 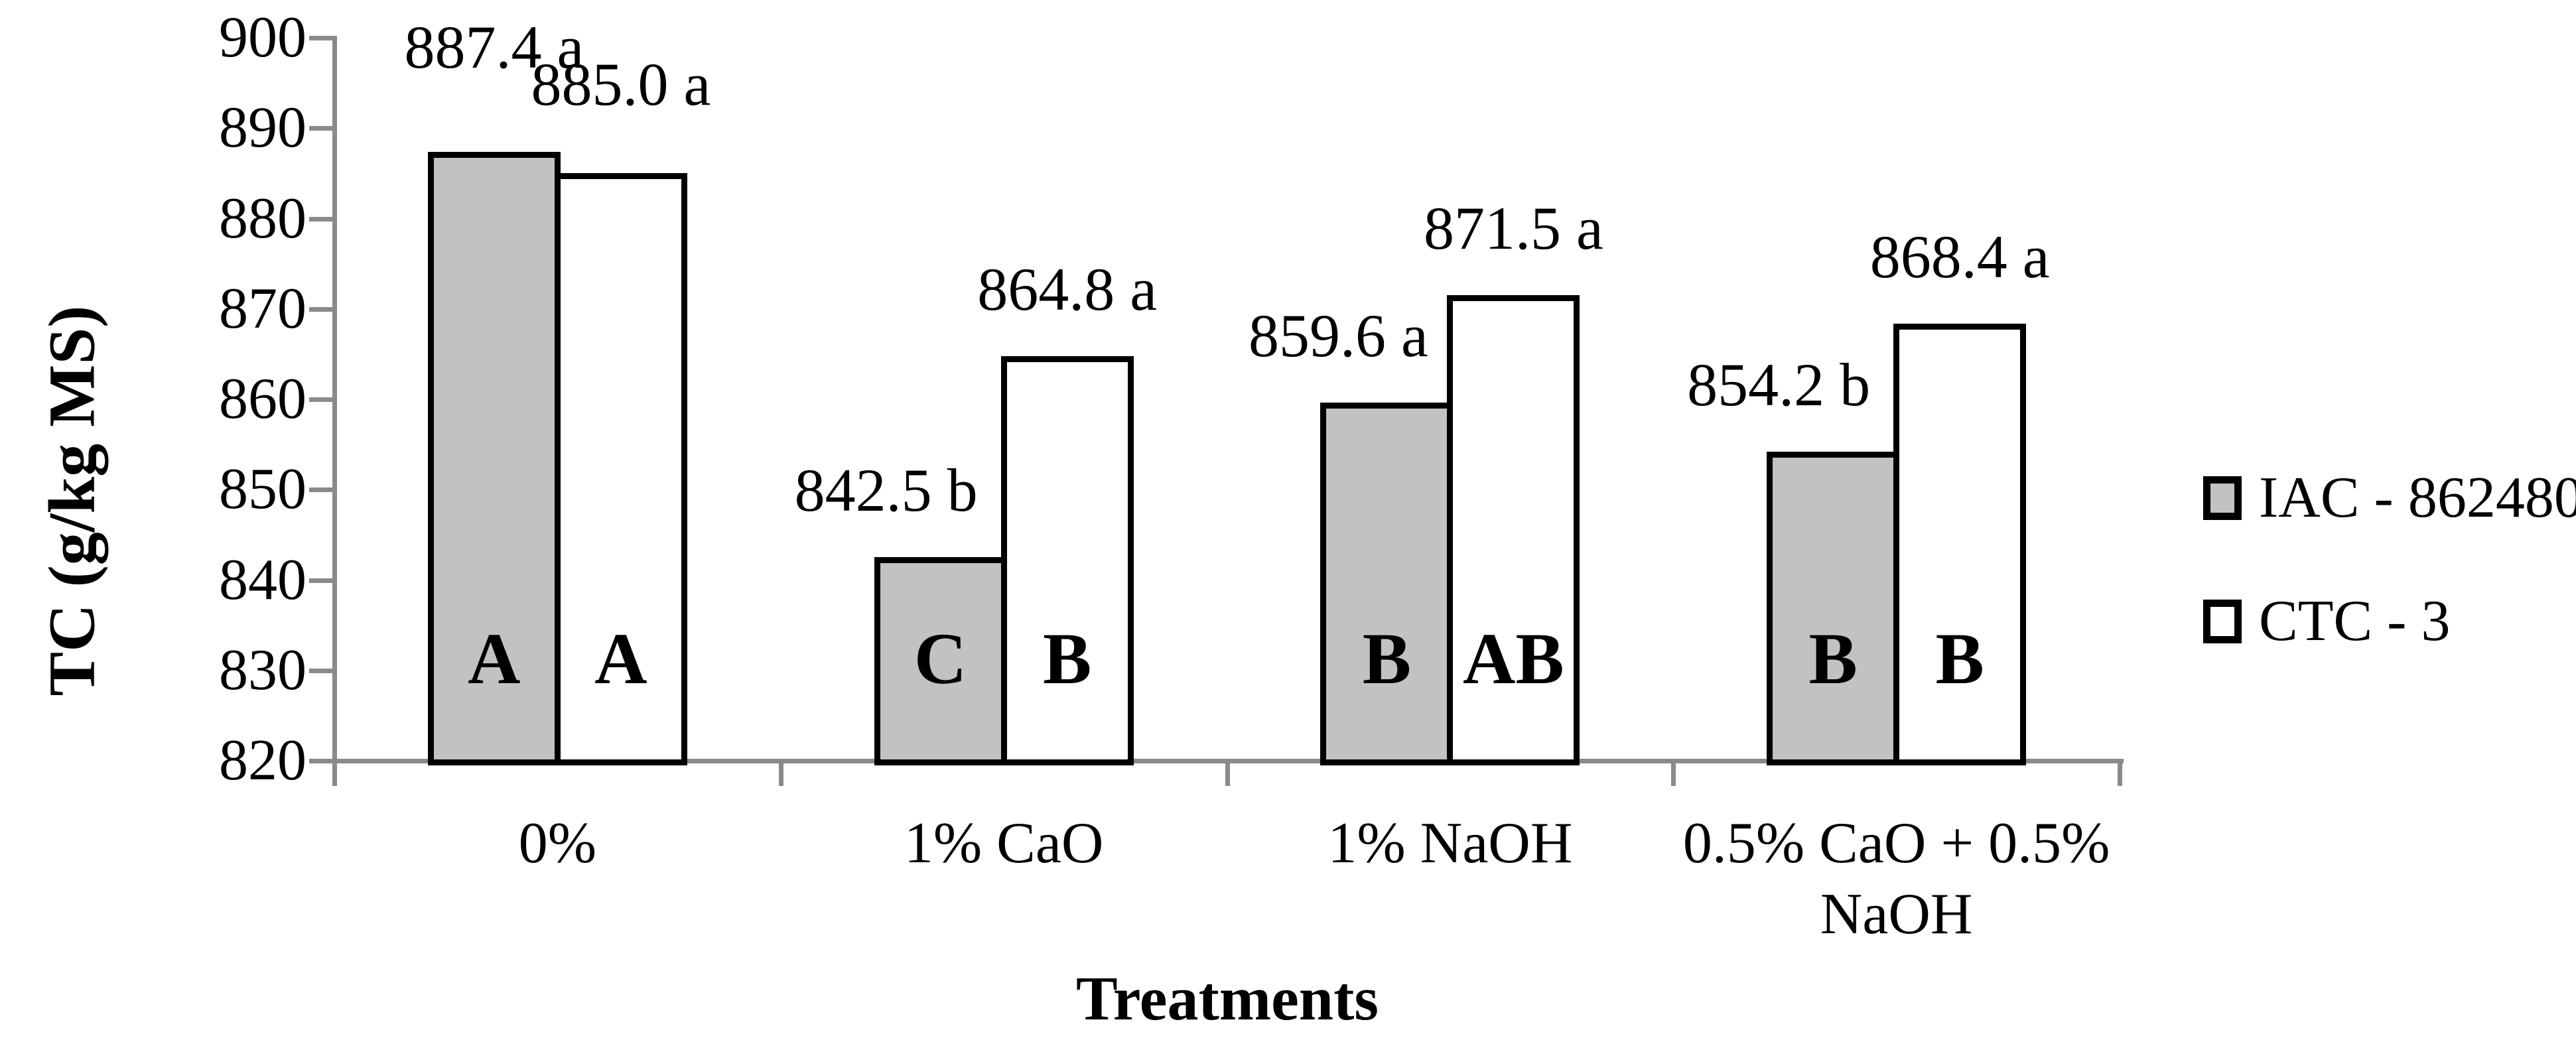 What do you see at coordinates (262, 761) in the screenshot?
I see `y-tick-label: 820` at bounding box center [262, 761].